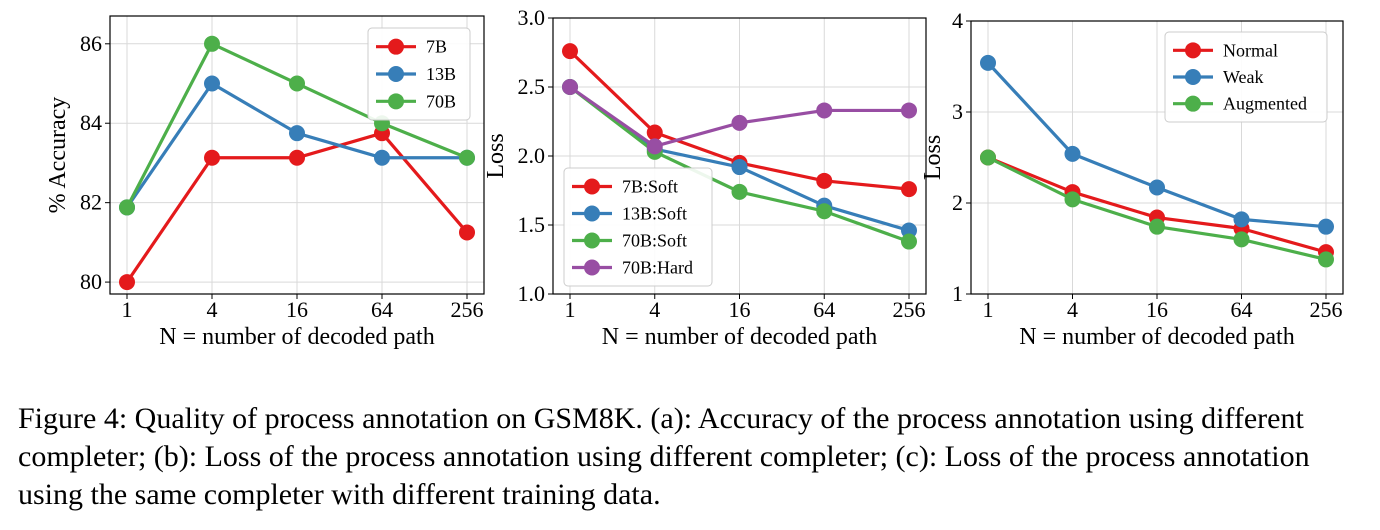  I want to click on legend-label: Weak, so click(1243, 77).